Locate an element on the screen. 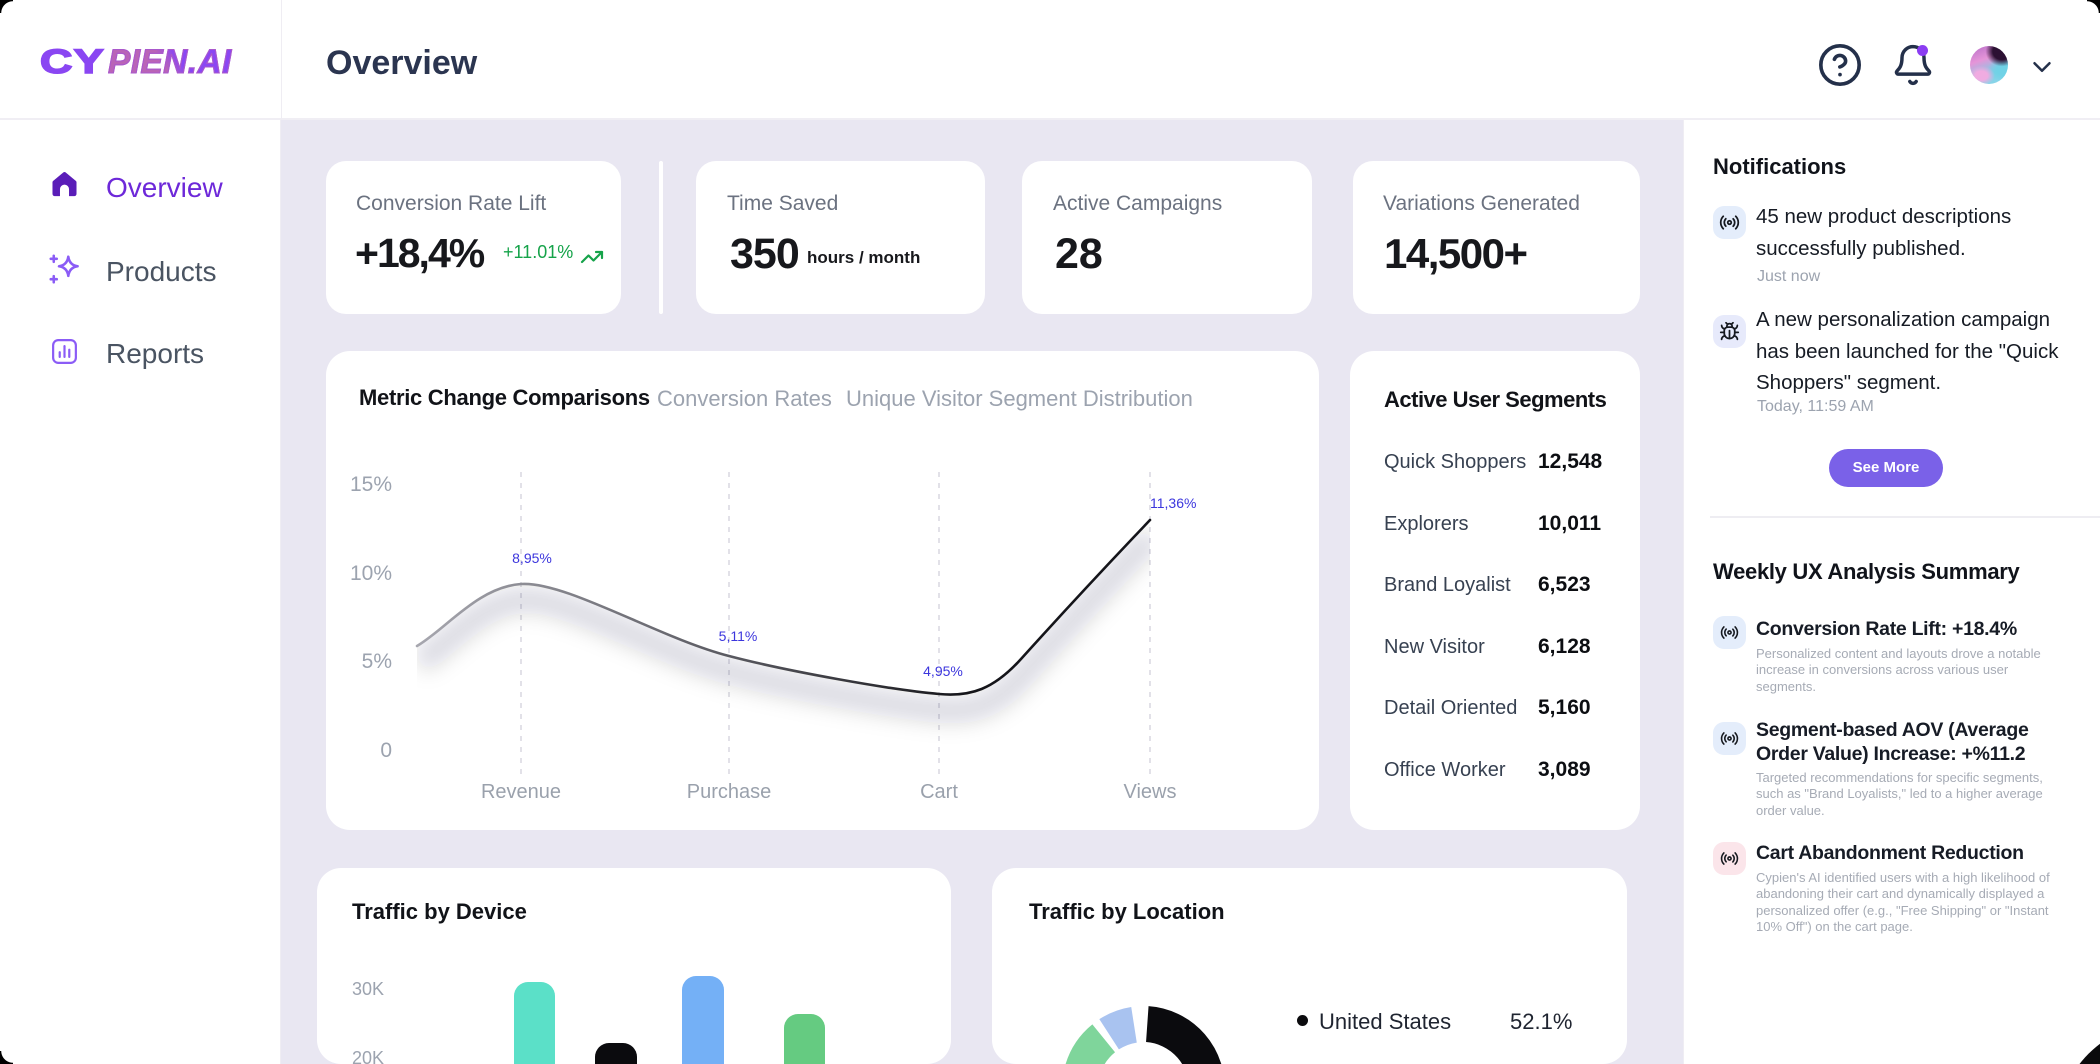  svg-text: 15% is located at coordinates (371, 484).